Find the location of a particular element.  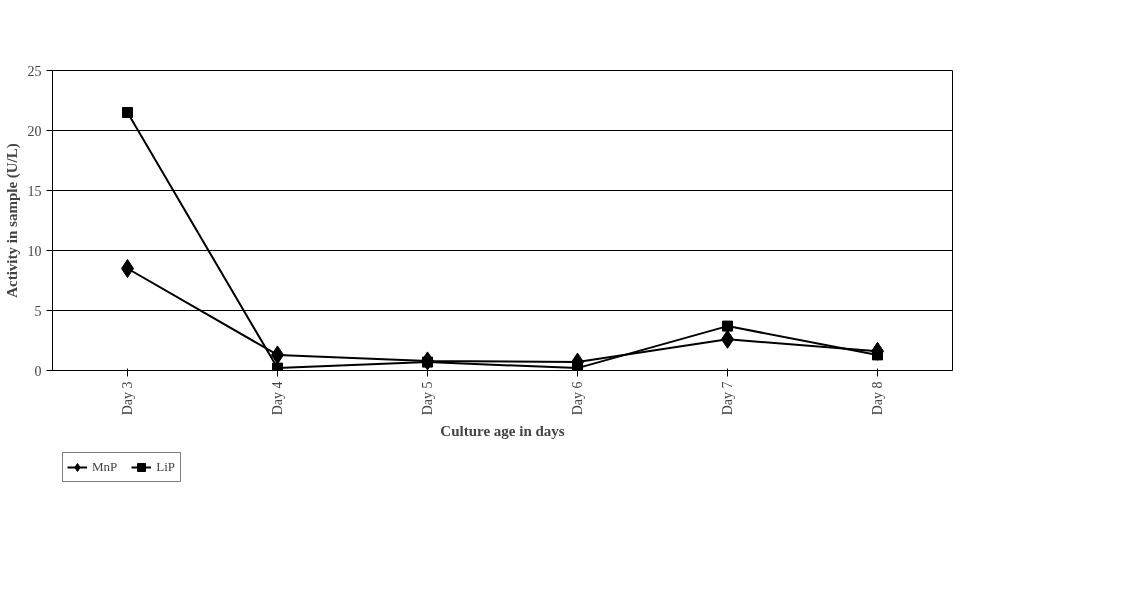

y-tick-label: 5 is located at coordinates (38, 311).